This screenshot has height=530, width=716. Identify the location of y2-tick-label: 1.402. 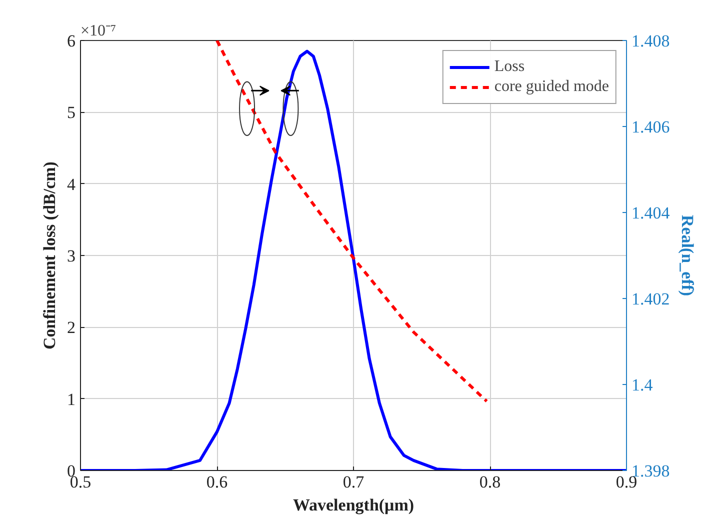
(651, 299).